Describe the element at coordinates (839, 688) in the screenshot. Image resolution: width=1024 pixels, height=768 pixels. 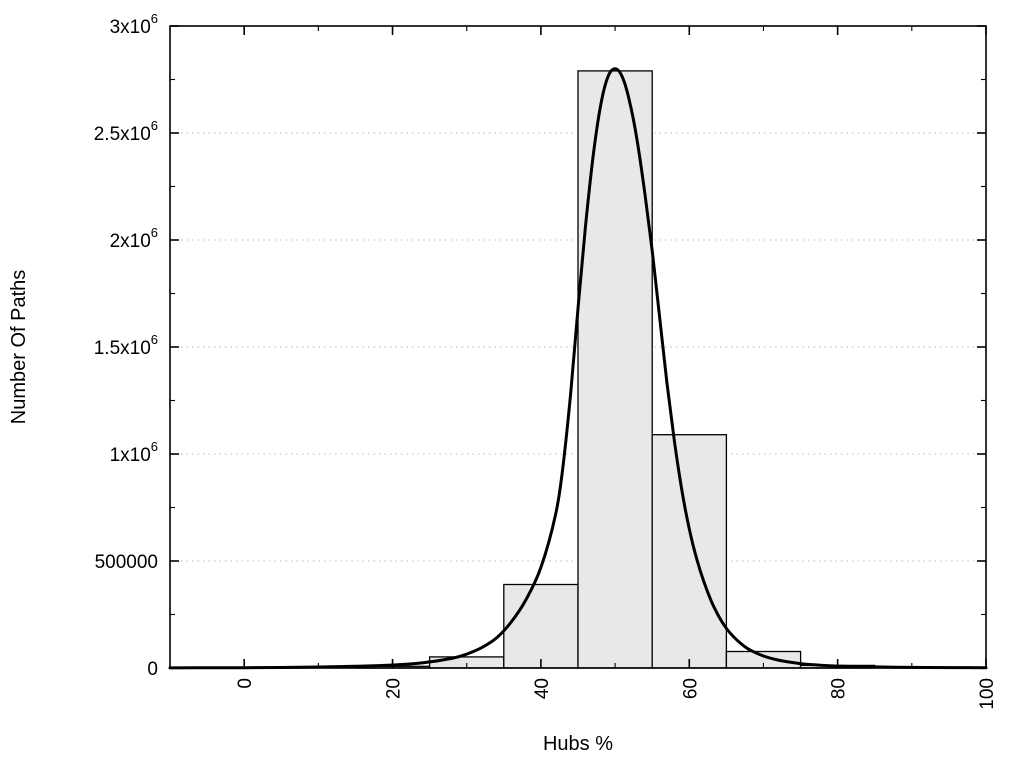
I see `x-tick-label: 80` at that location.